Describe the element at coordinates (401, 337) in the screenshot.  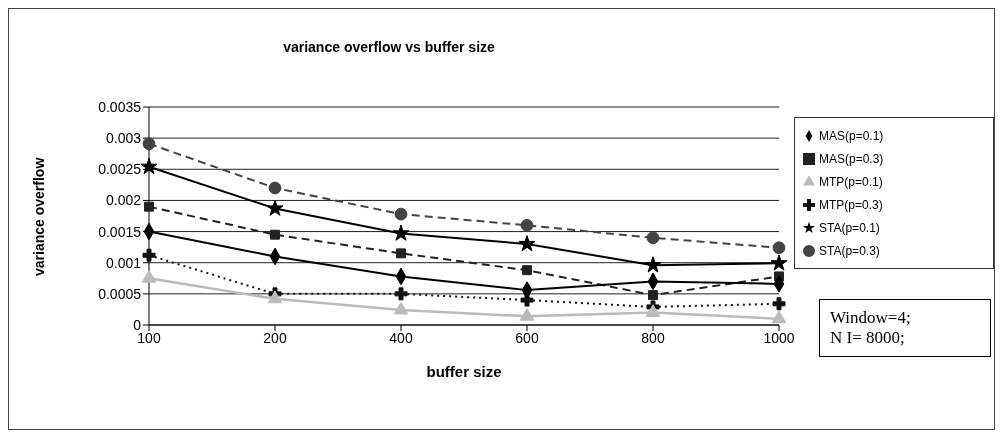
I see `x-tick-label: 400` at that location.